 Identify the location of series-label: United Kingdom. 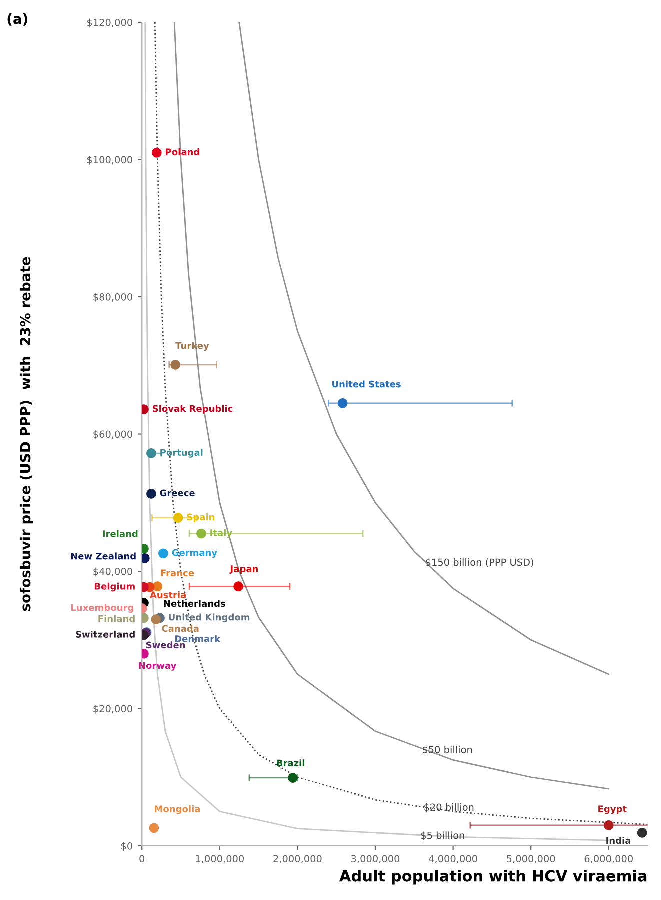
(209, 618).